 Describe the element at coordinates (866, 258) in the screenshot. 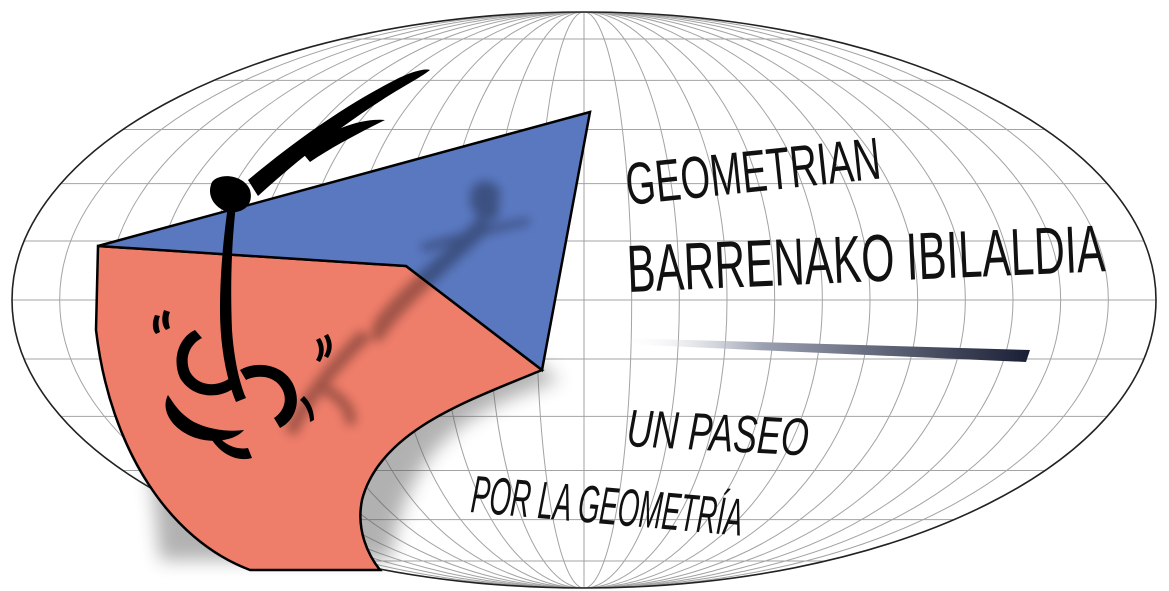

I see `title-line-2: BARRENAKO IBILALDIA` at that location.